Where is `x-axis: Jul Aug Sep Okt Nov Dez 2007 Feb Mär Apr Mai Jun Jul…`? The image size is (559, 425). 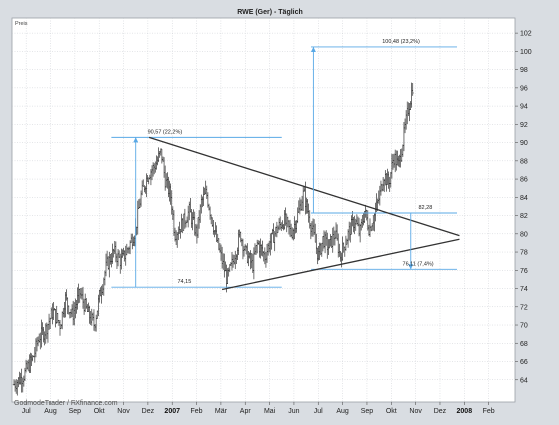
x-axis: Jul Aug Sep Okt Nov Dez 2007 Feb Mär Apr Mai Jun Jul… is located at coordinates (258, 408).